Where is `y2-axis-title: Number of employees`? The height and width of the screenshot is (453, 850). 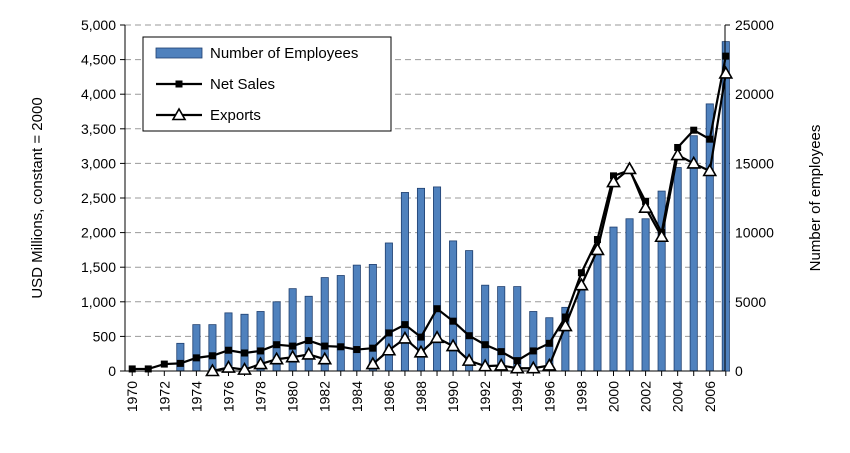 y2-axis-title: Number of employees is located at coordinates (815, 198).